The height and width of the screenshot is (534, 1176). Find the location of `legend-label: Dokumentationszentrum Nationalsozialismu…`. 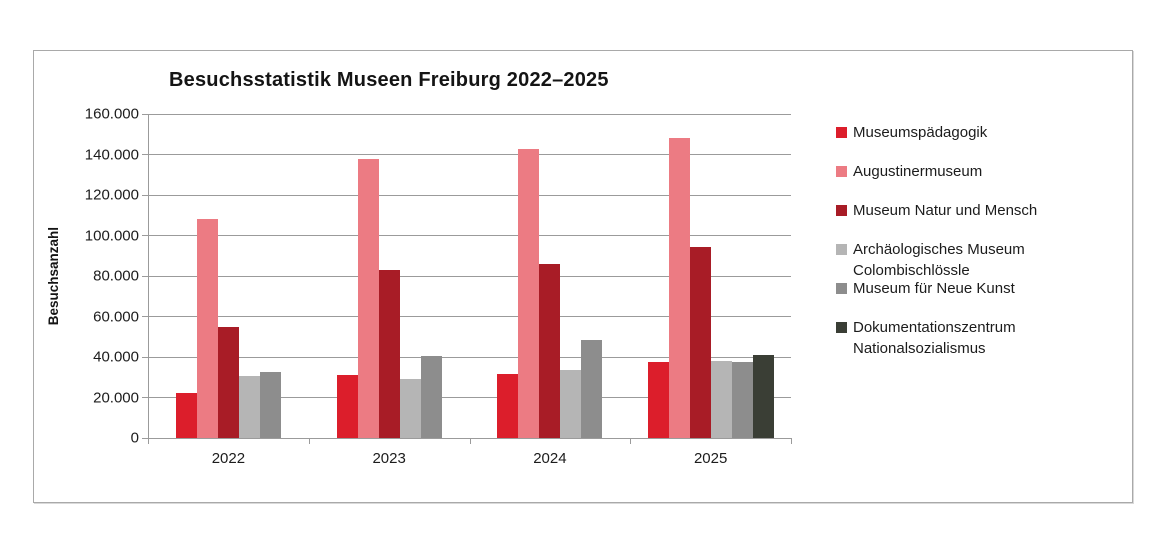

legend-label: Dokumentationszentrum Nationalsozialismu… is located at coordinates (934, 338).